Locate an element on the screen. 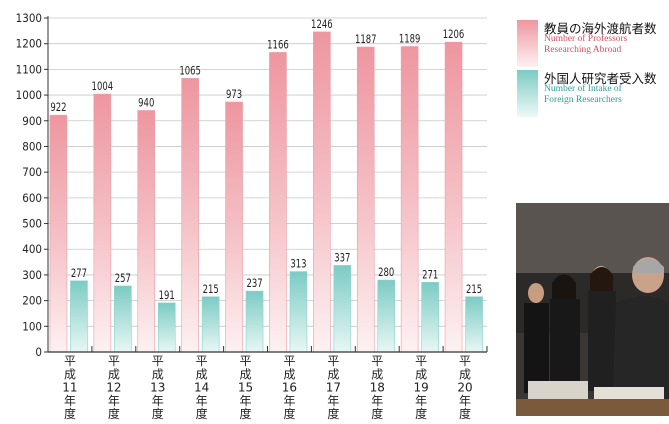 The width and height of the screenshot is (669, 424). x-tick-label-6: 度 is located at coordinates (333, 413).